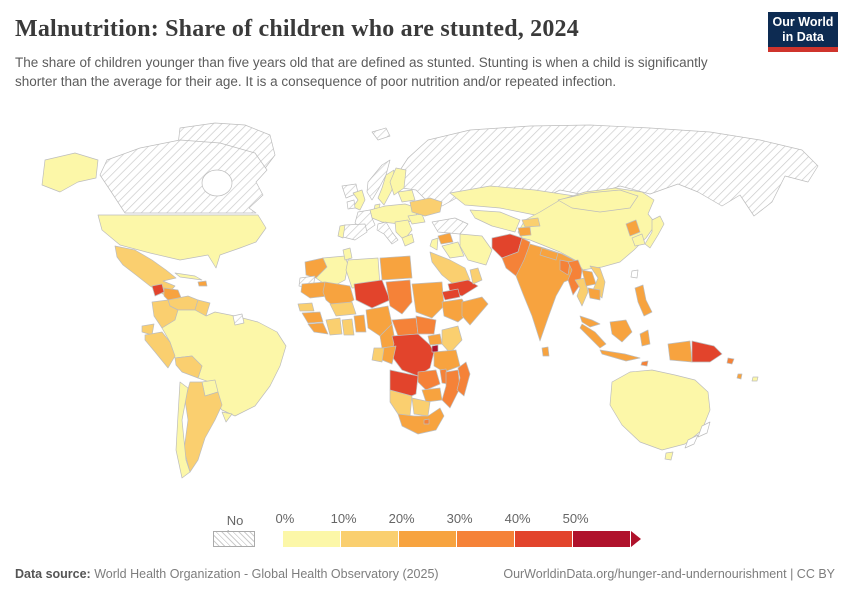 The image size is (850, 600). Describe the element at coordinates (549, 254) in the screenshot. I see `country-nepal` at that location.